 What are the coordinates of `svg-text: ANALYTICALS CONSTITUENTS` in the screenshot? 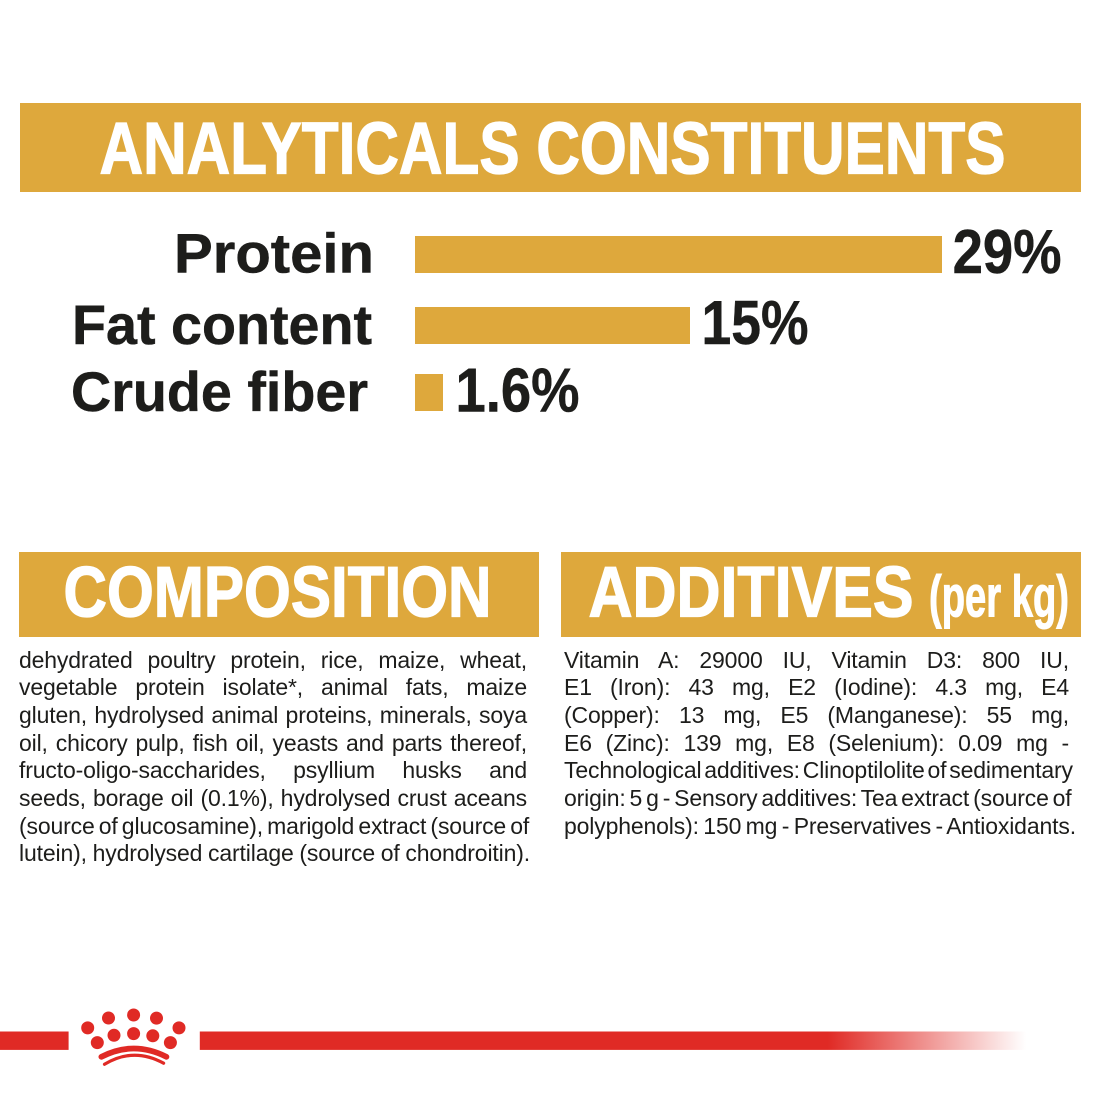 It's located at (553, 149).